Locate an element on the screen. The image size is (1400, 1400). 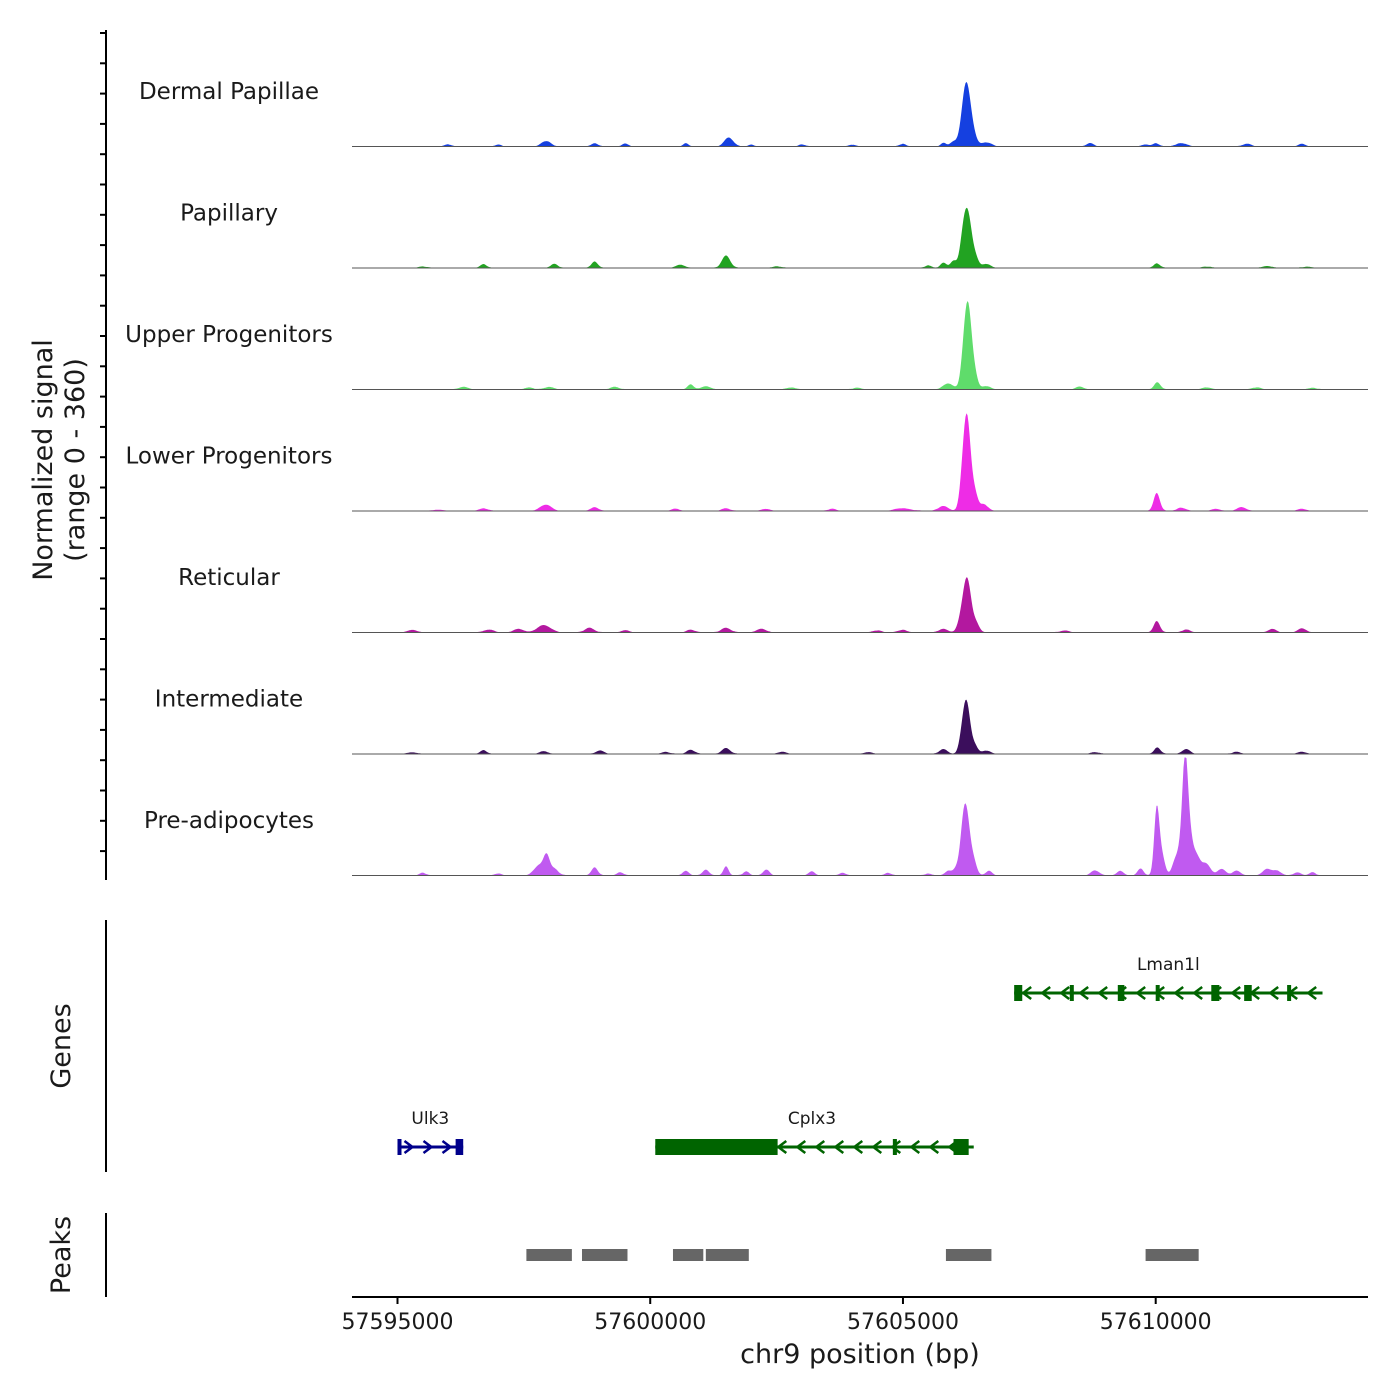
track-pre-adipocytes: Pre-adipocytes is located at coordinates (756, 816).